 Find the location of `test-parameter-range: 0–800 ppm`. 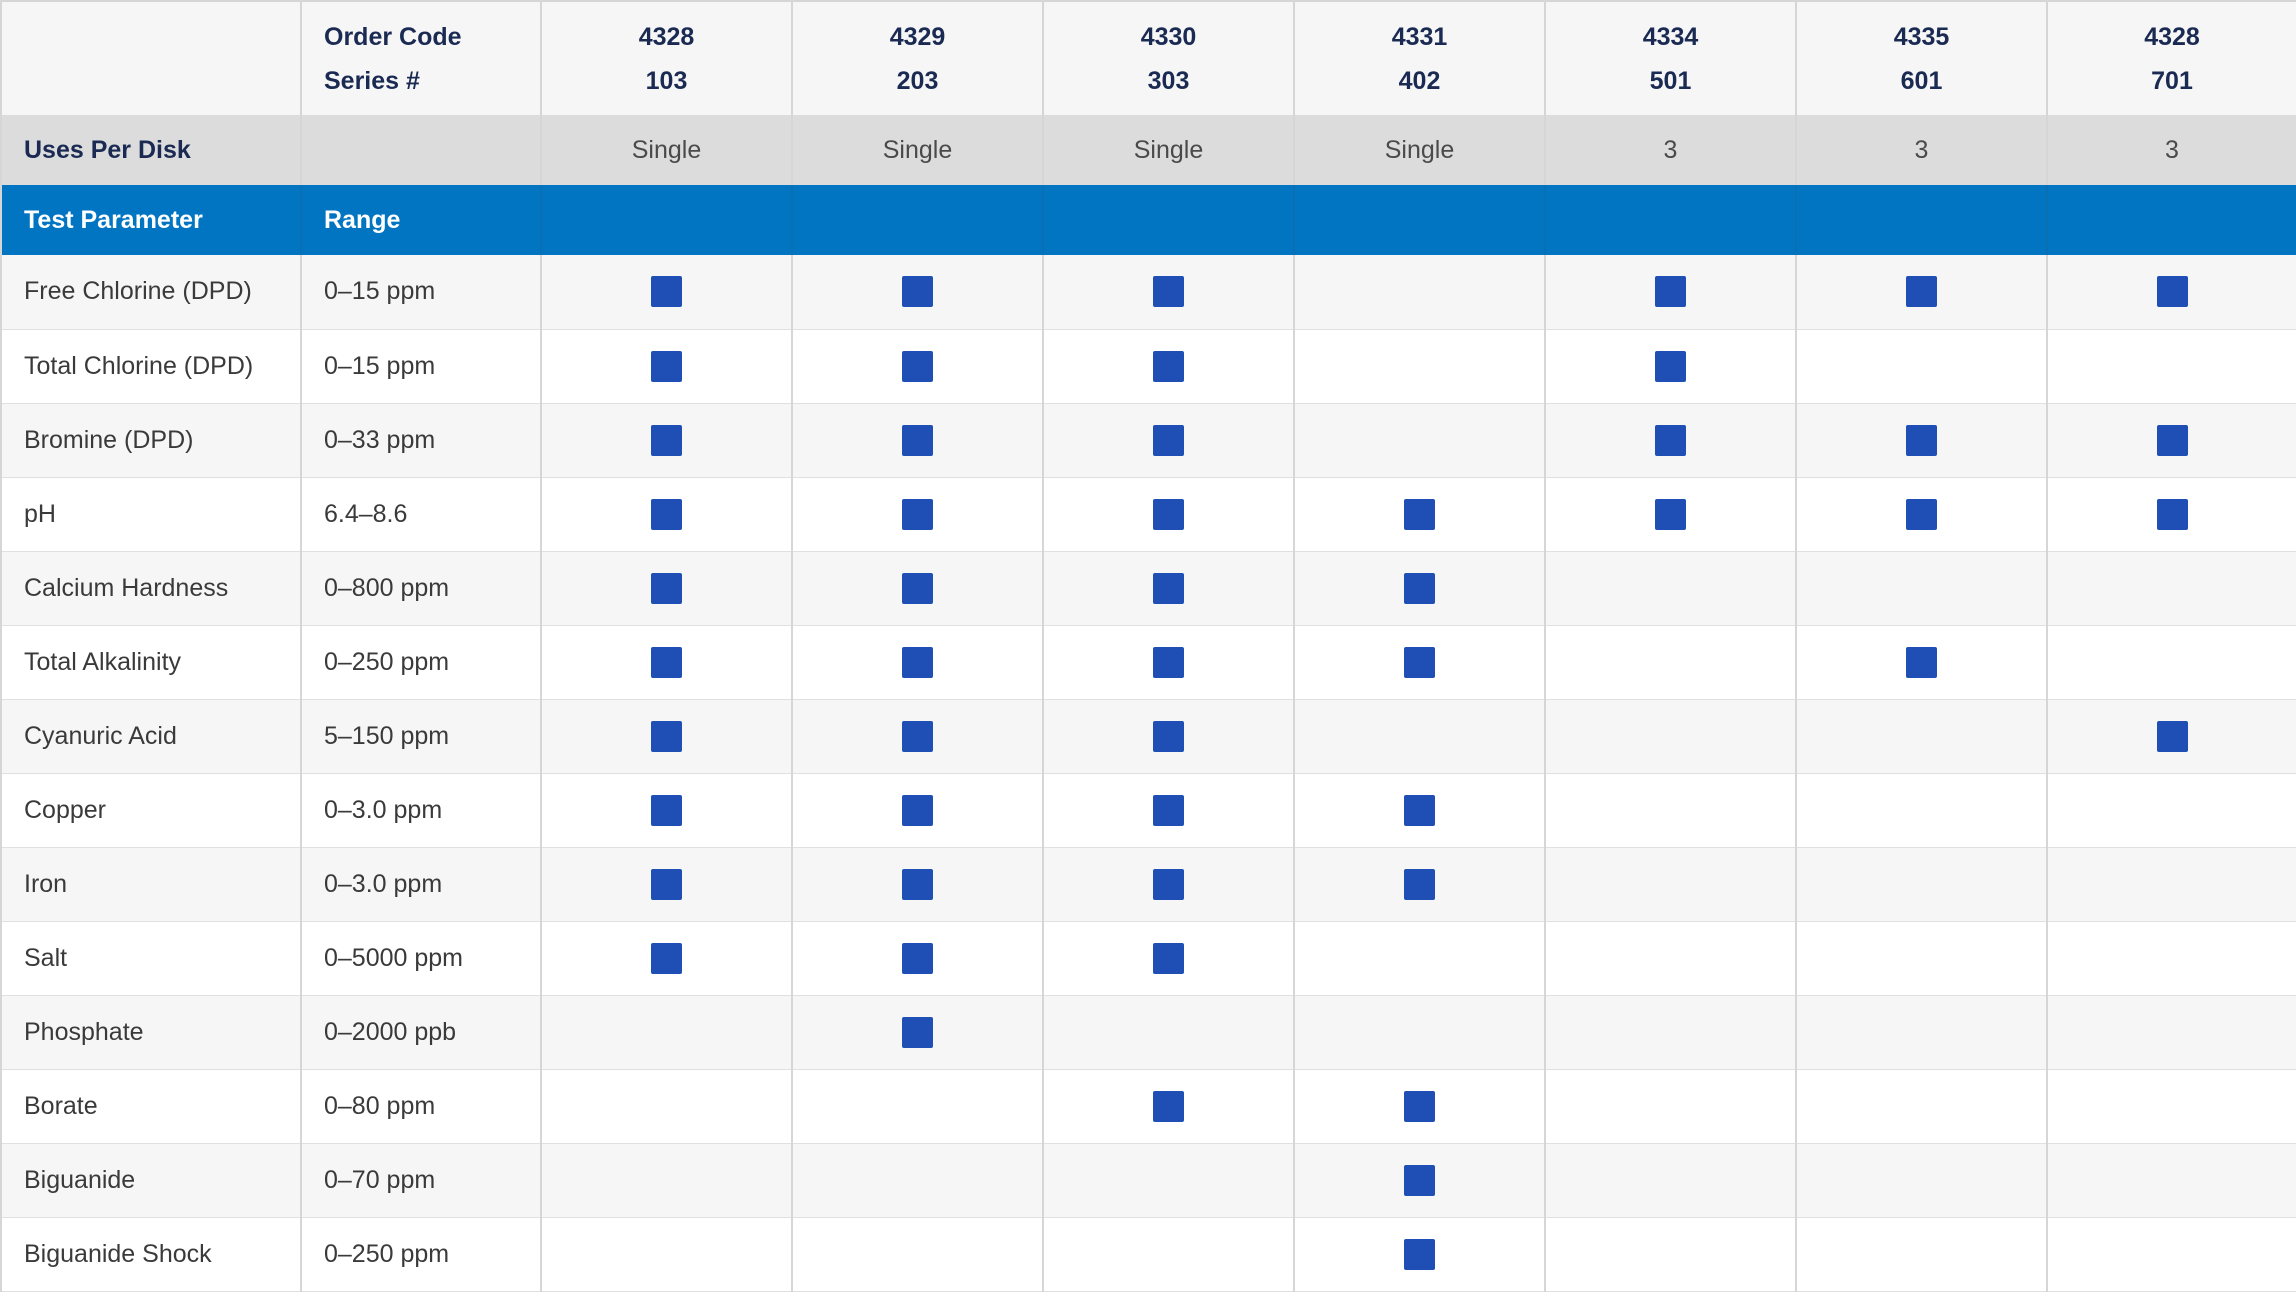

test-parameter-range: 0–800 ppm is located at coordinates (420, 588).